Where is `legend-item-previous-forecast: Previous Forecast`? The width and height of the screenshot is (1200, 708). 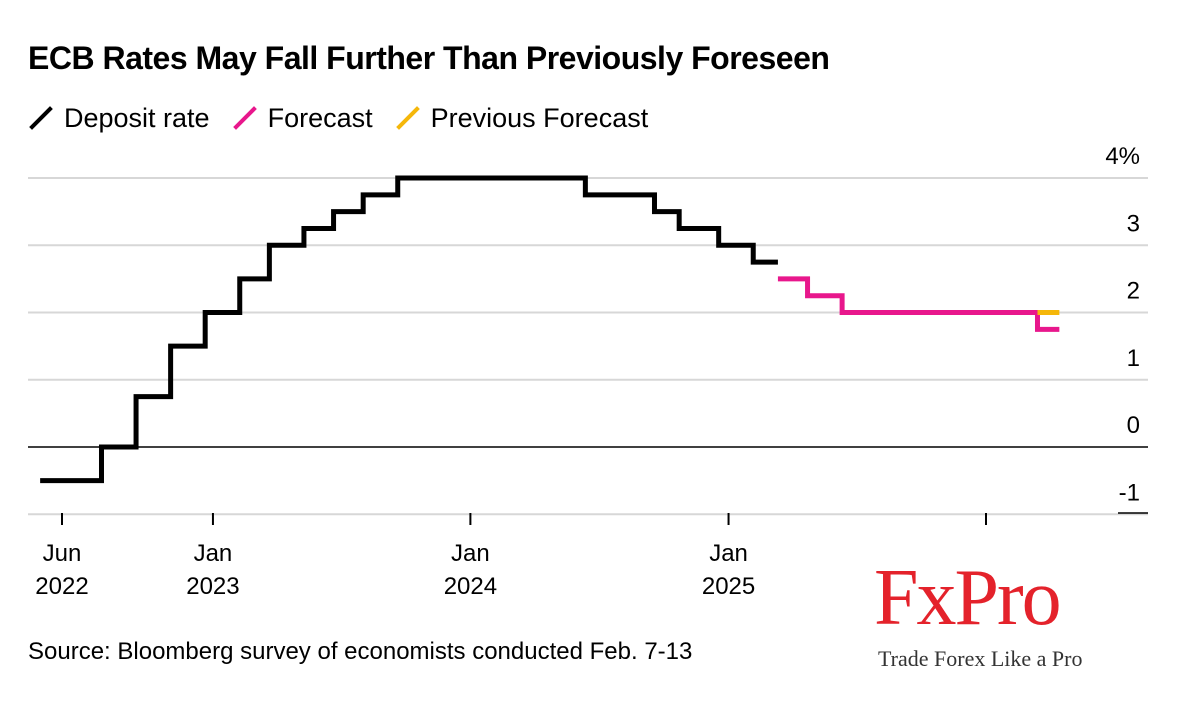 legend-item-previous-forecast: Previous Forecast is located at coordinates (522, 118).